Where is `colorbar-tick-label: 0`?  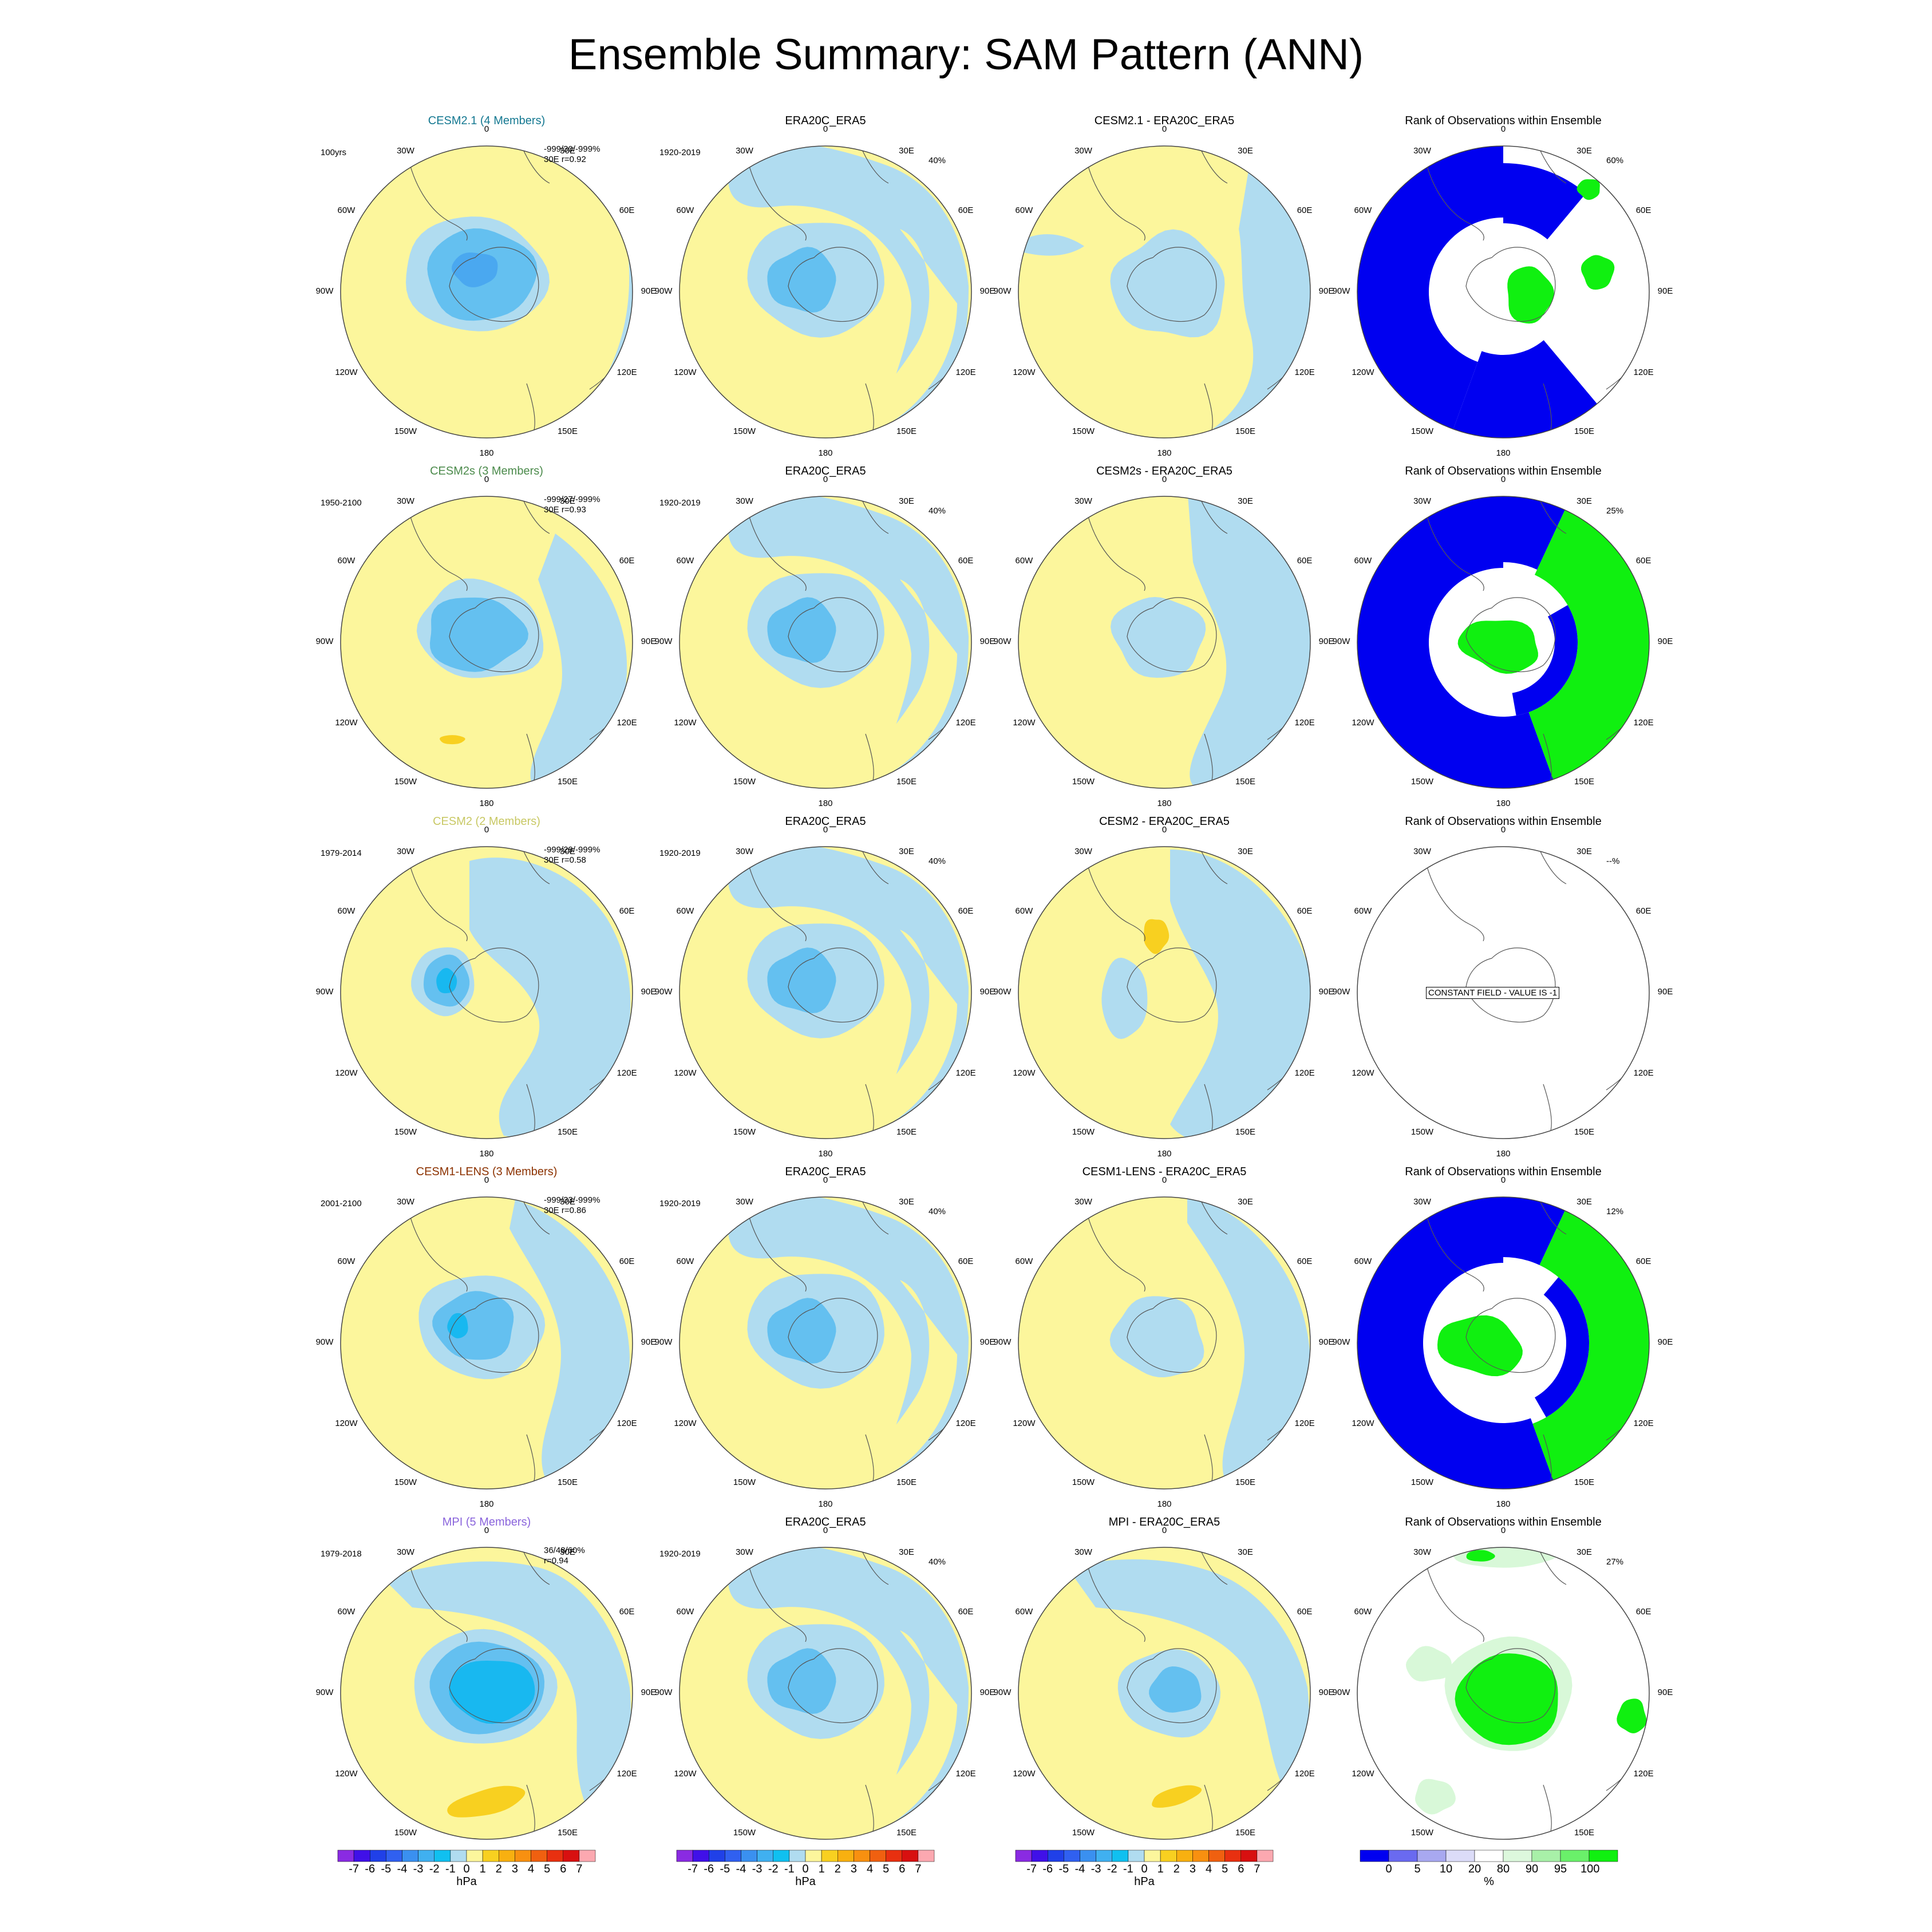 colorbar-tick-label: 0 is located at coordinates (1144, 1869).